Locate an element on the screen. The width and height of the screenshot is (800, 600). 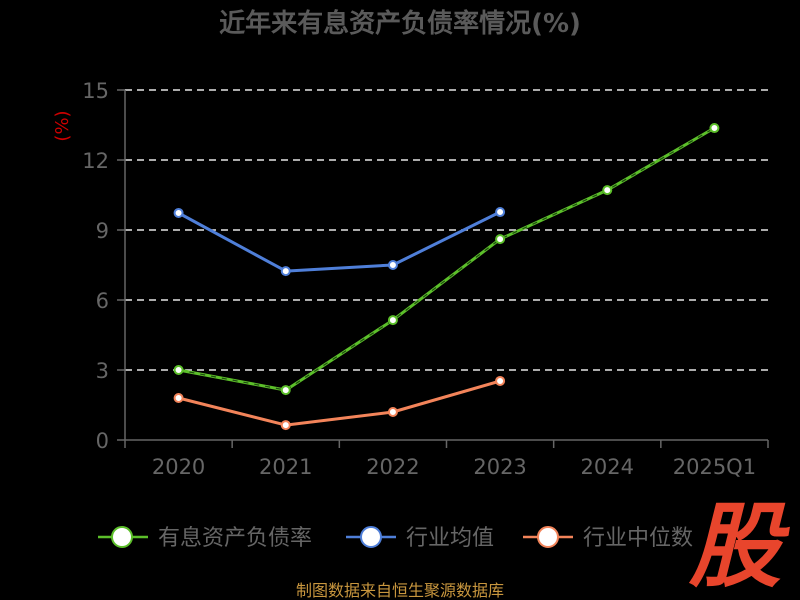
legend: 有息资产负债率 行业均值 行业中位数 is located at coordinates (395, 538).